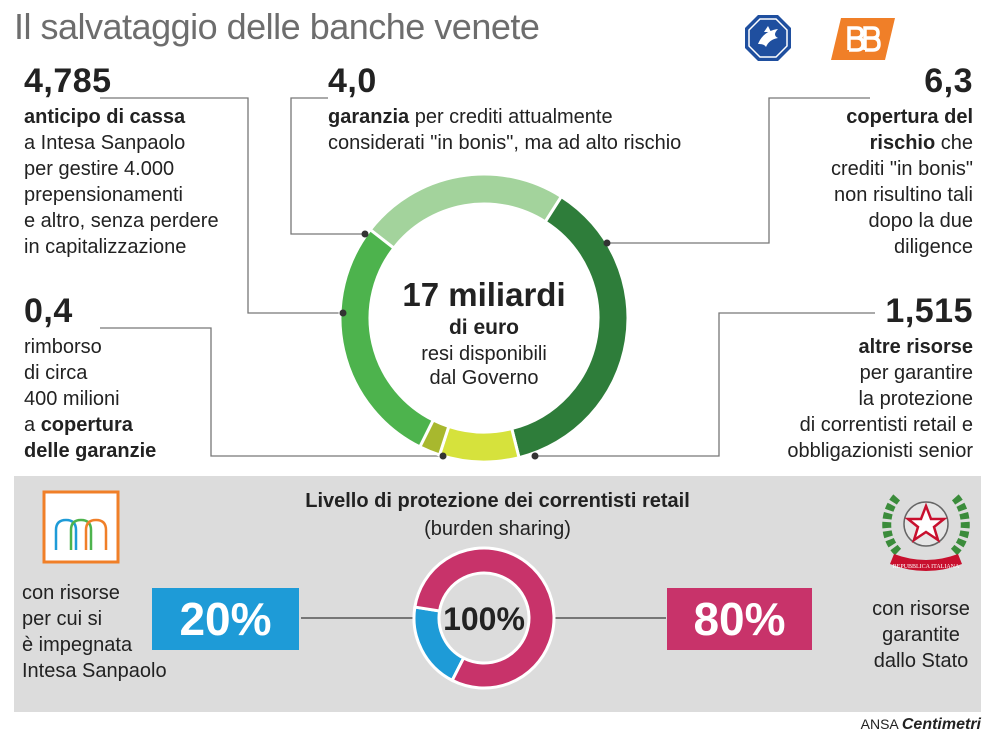 This screenshot has width=995, height=743. I want to click on line-altre-3: la protezione, so click(915, 399).